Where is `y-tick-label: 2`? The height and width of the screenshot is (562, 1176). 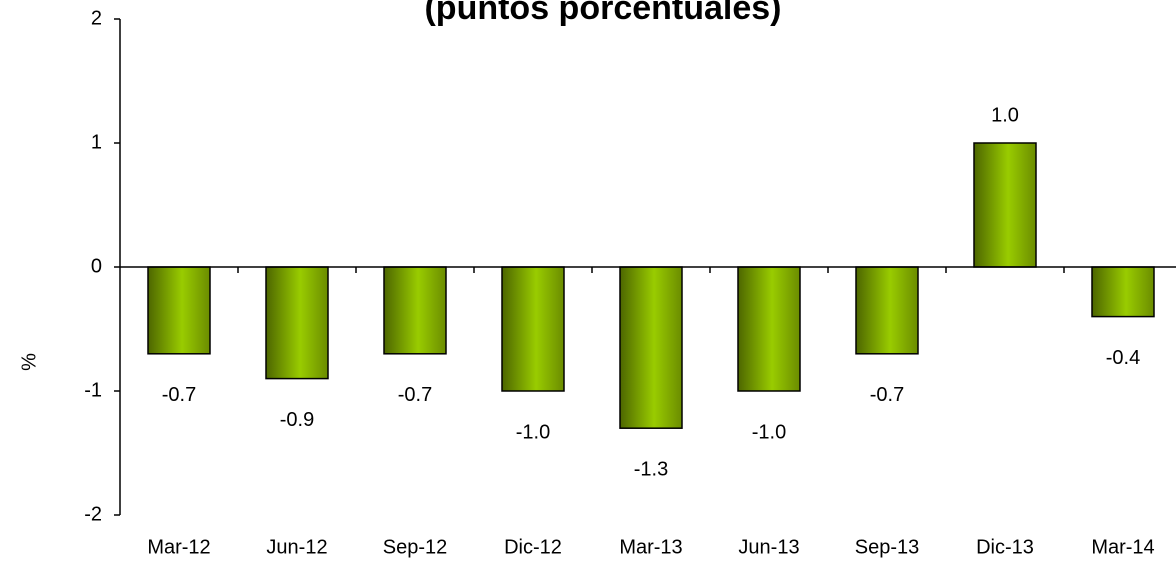 y-tick-label: 2 is located at coordinates (96, 18).